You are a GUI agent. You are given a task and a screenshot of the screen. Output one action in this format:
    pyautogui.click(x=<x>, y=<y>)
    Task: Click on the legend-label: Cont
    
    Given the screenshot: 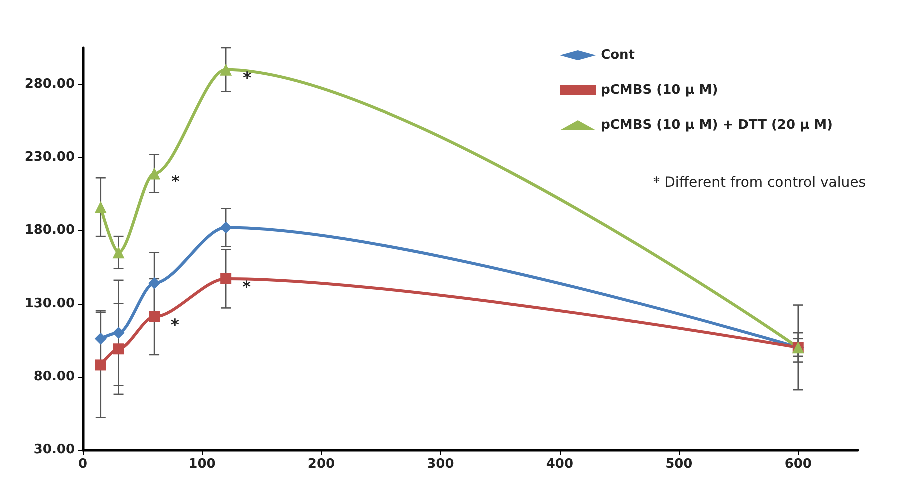 What is the action you would take?
    pyautogui.click(x=618, y=55)
    